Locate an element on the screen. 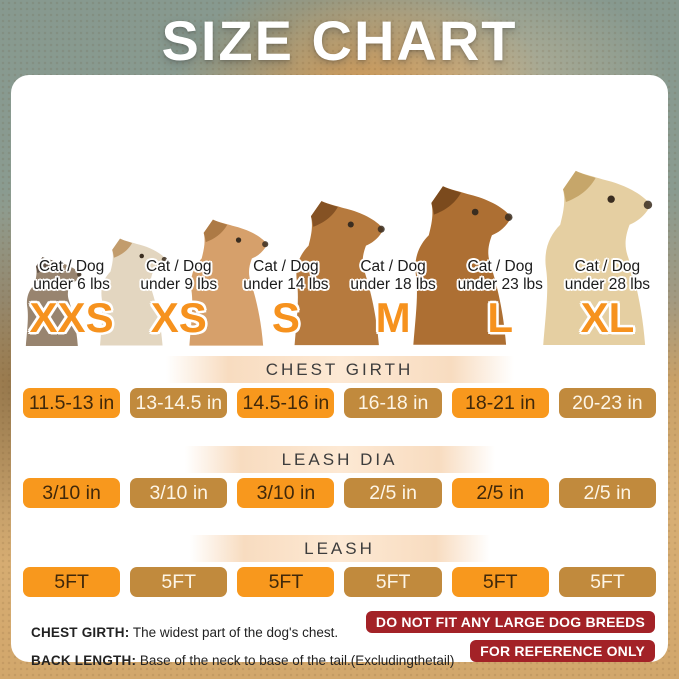  chest-girth-note-text: The widest part of the dog's chest. is located at coordinates (235, 632).